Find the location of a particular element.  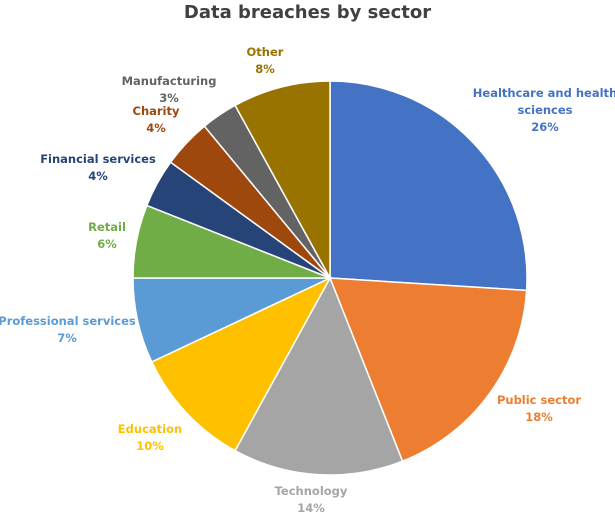

pie-slice-public-sector is located at coordinates (428, 370).